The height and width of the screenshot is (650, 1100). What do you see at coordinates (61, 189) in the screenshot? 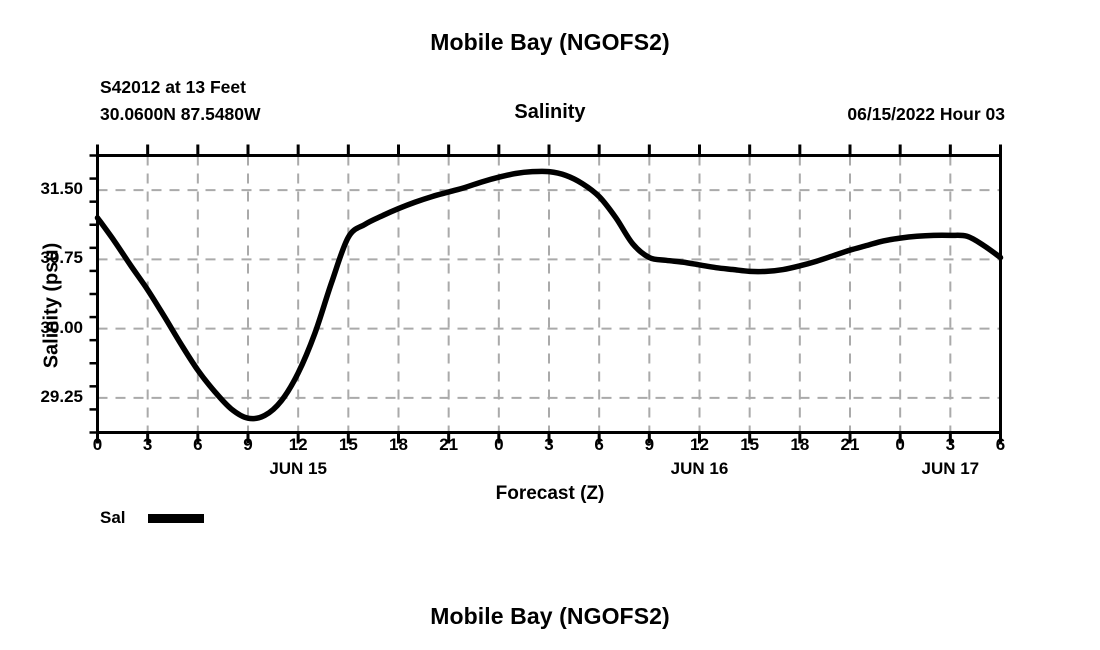
I see `y-tick-label: 31.50` at bounding box center [61, 189].